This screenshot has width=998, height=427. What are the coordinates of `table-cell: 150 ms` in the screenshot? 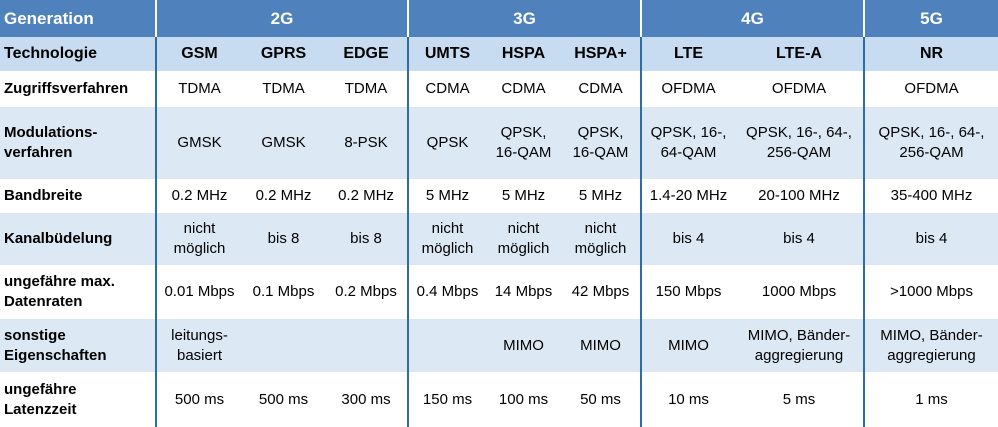 It's located at (447, 399).